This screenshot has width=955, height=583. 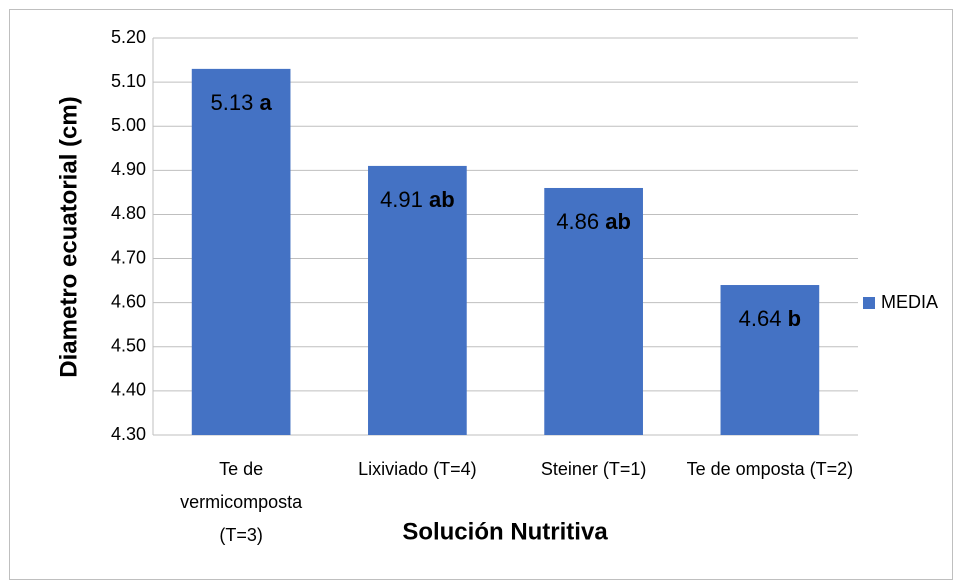 I want to click on y-tick-label: 4.60, so click(x=128, y=301).